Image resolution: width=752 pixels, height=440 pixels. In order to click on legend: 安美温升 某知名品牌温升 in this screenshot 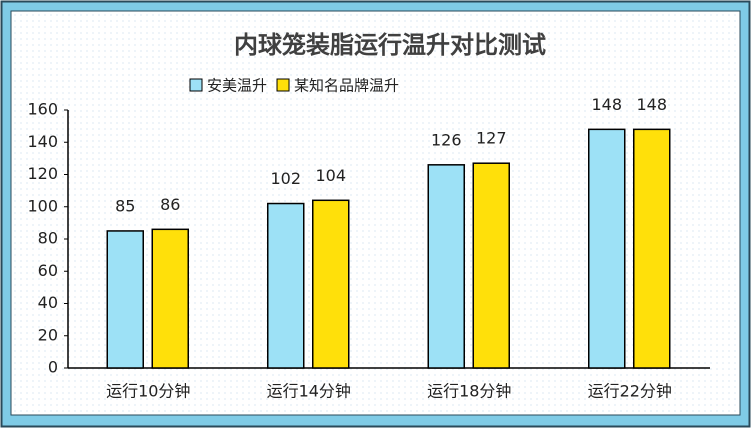, I will do `click(294, 86)`.